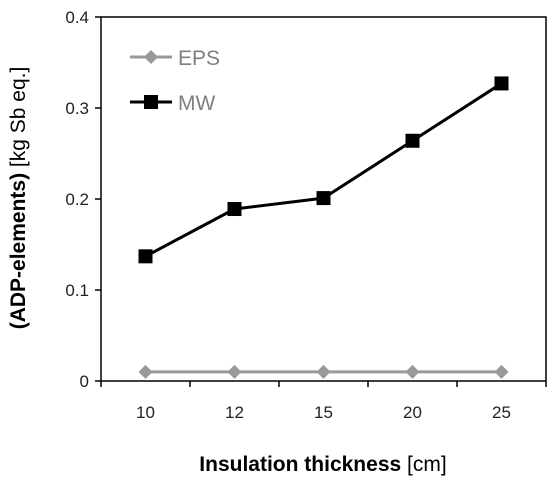  I want to click on legend-label-mw: MW, so click(196, 103).